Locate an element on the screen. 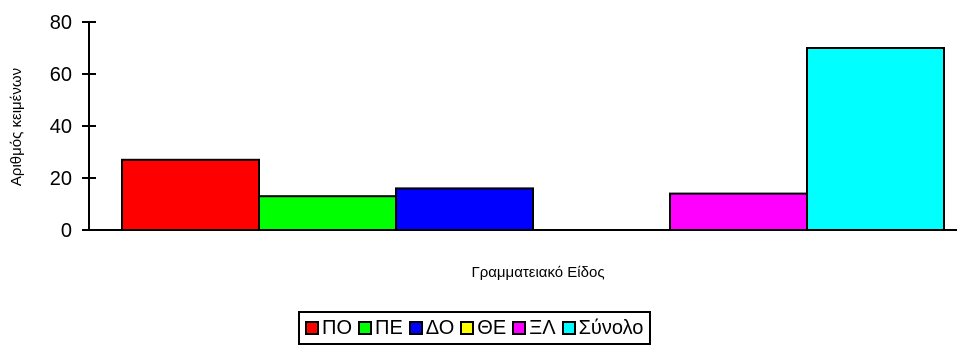 The height and width of the screenshot is (352, 970). legend-item-5: Σύνολο is located at coordinates (602, 328).